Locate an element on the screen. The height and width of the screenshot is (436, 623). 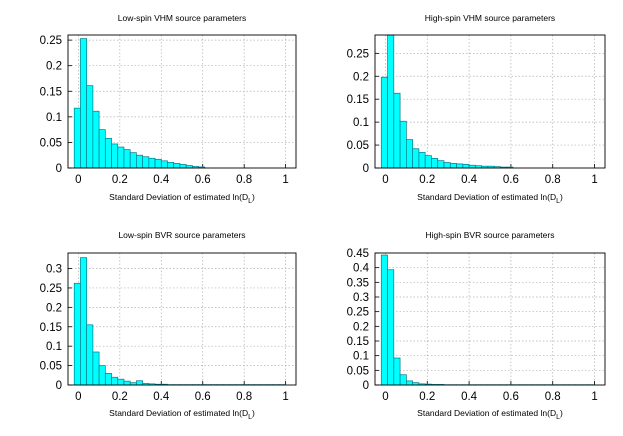
chart-title: High-spin VHM source parameters is located at coordinates (490, 18).